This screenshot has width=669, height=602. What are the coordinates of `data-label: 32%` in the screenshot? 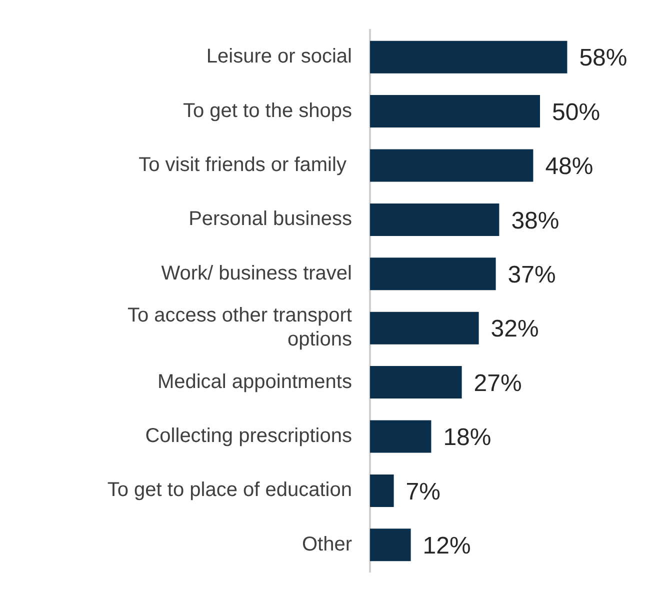 It's located at (514, 329).